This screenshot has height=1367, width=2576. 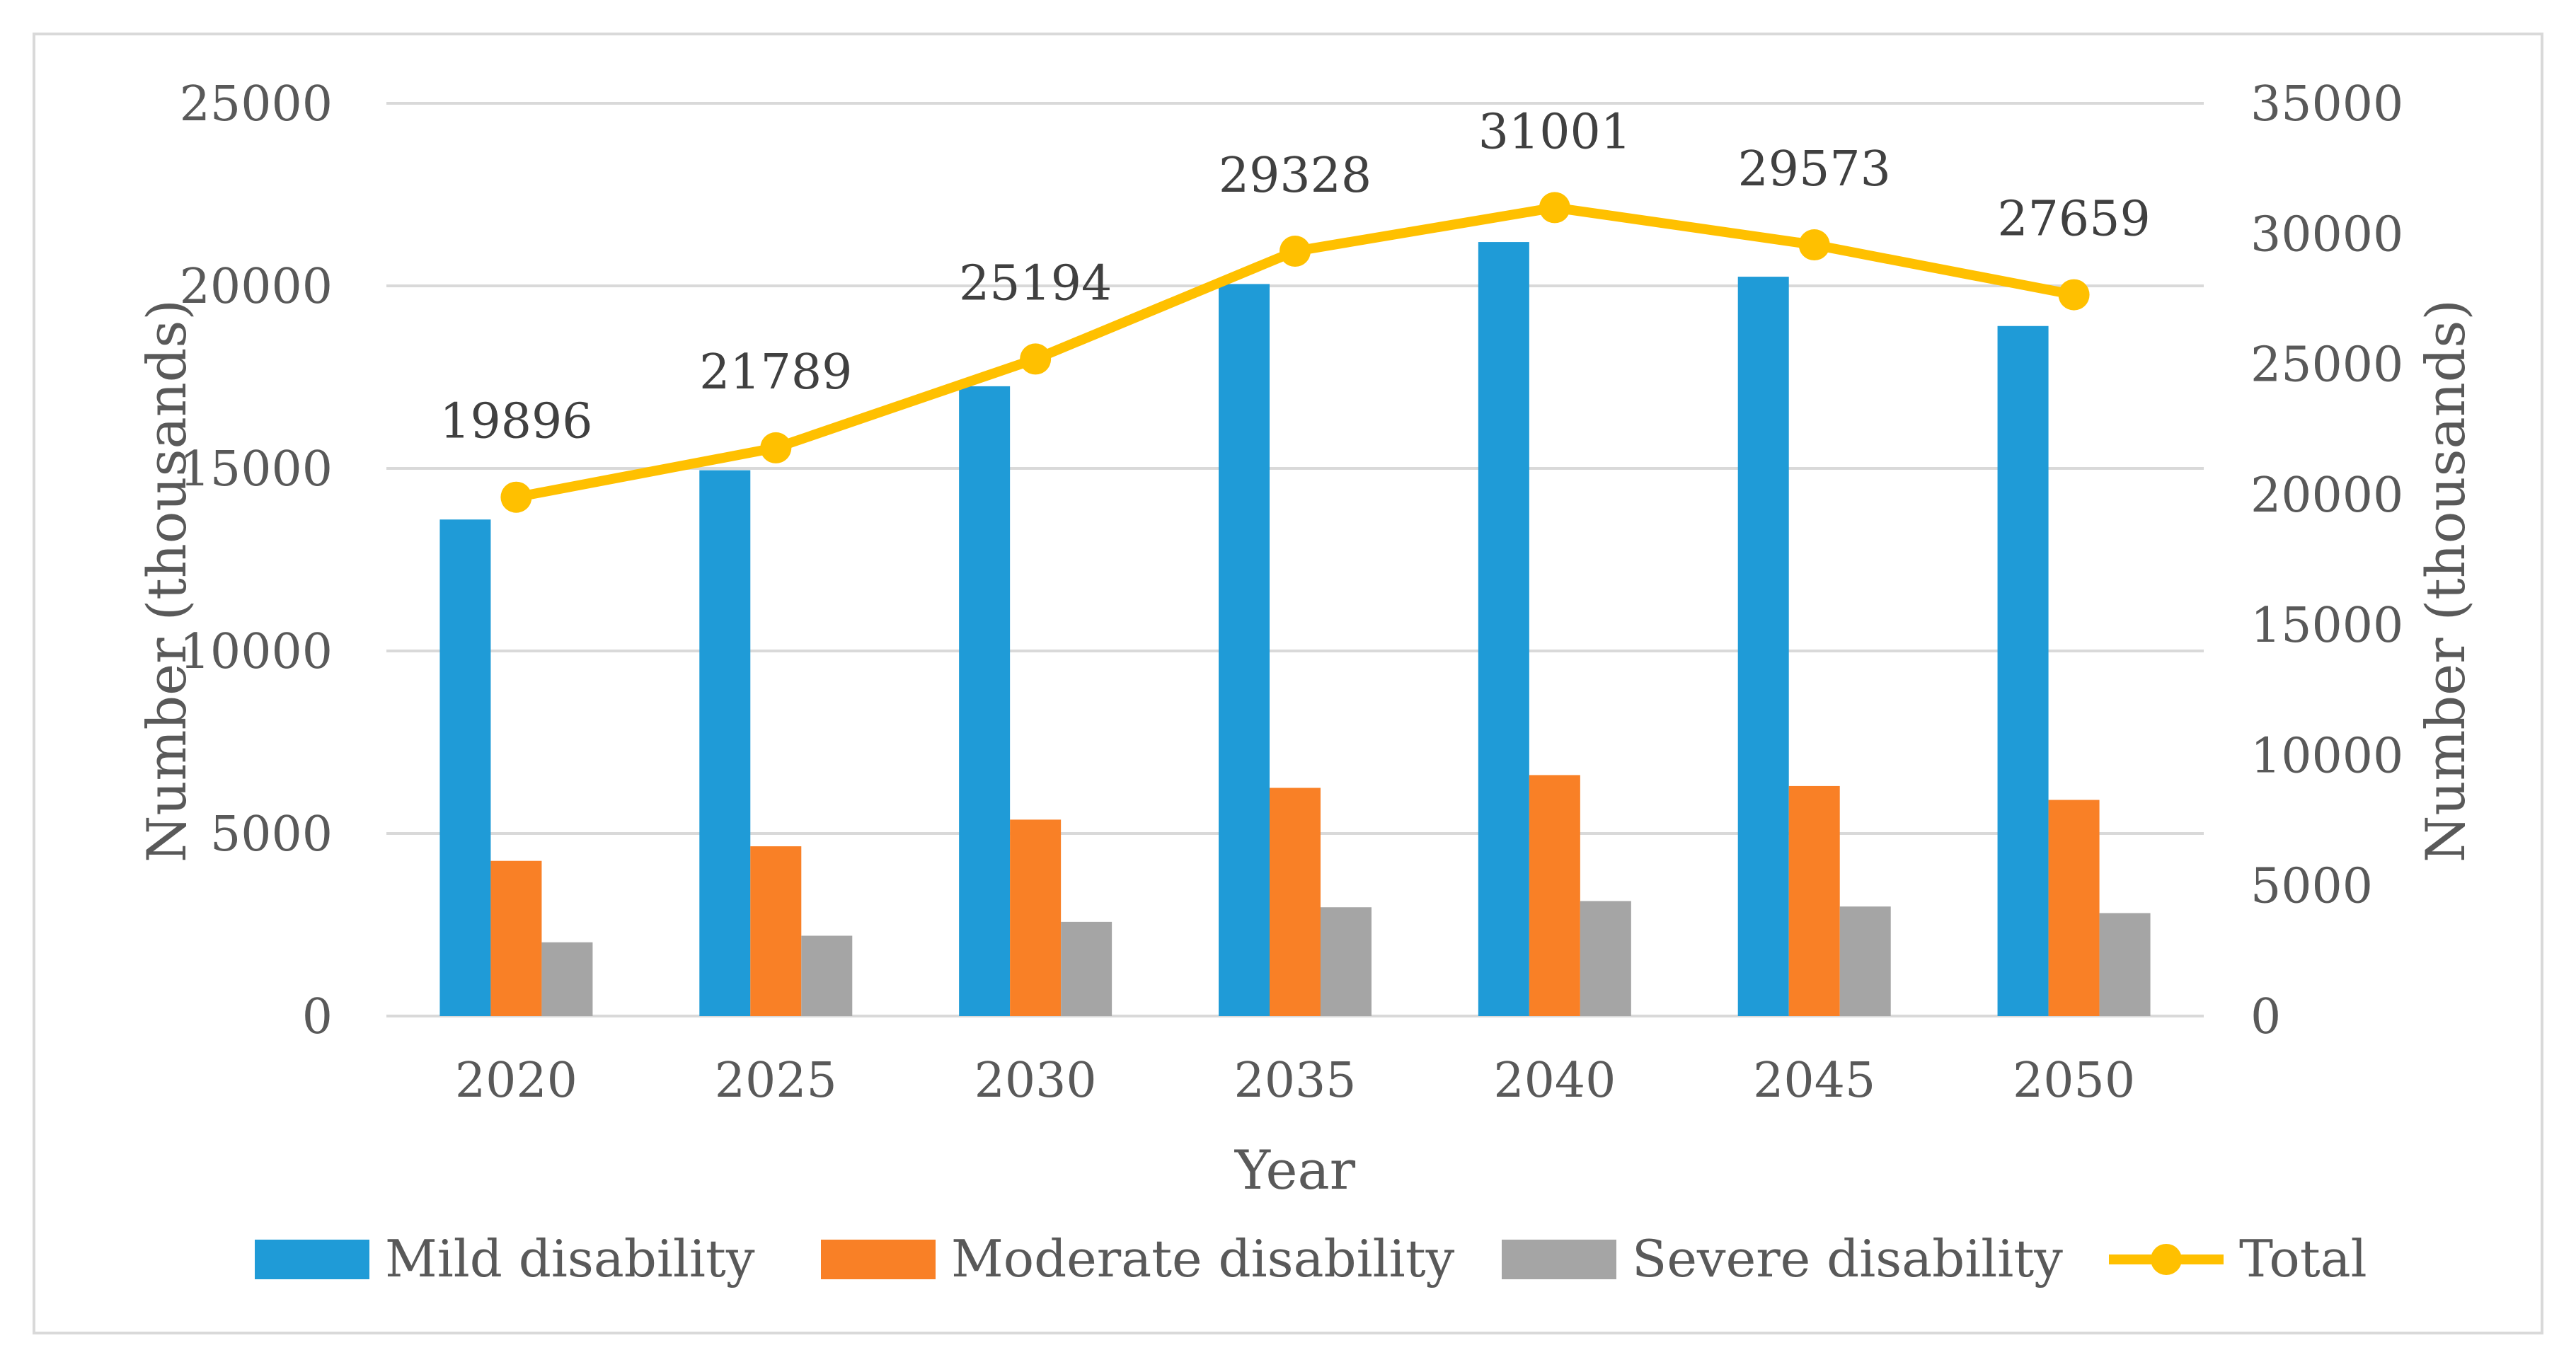 I want to click on legend-label: Severe disability, so click(x=1847, y=1258).